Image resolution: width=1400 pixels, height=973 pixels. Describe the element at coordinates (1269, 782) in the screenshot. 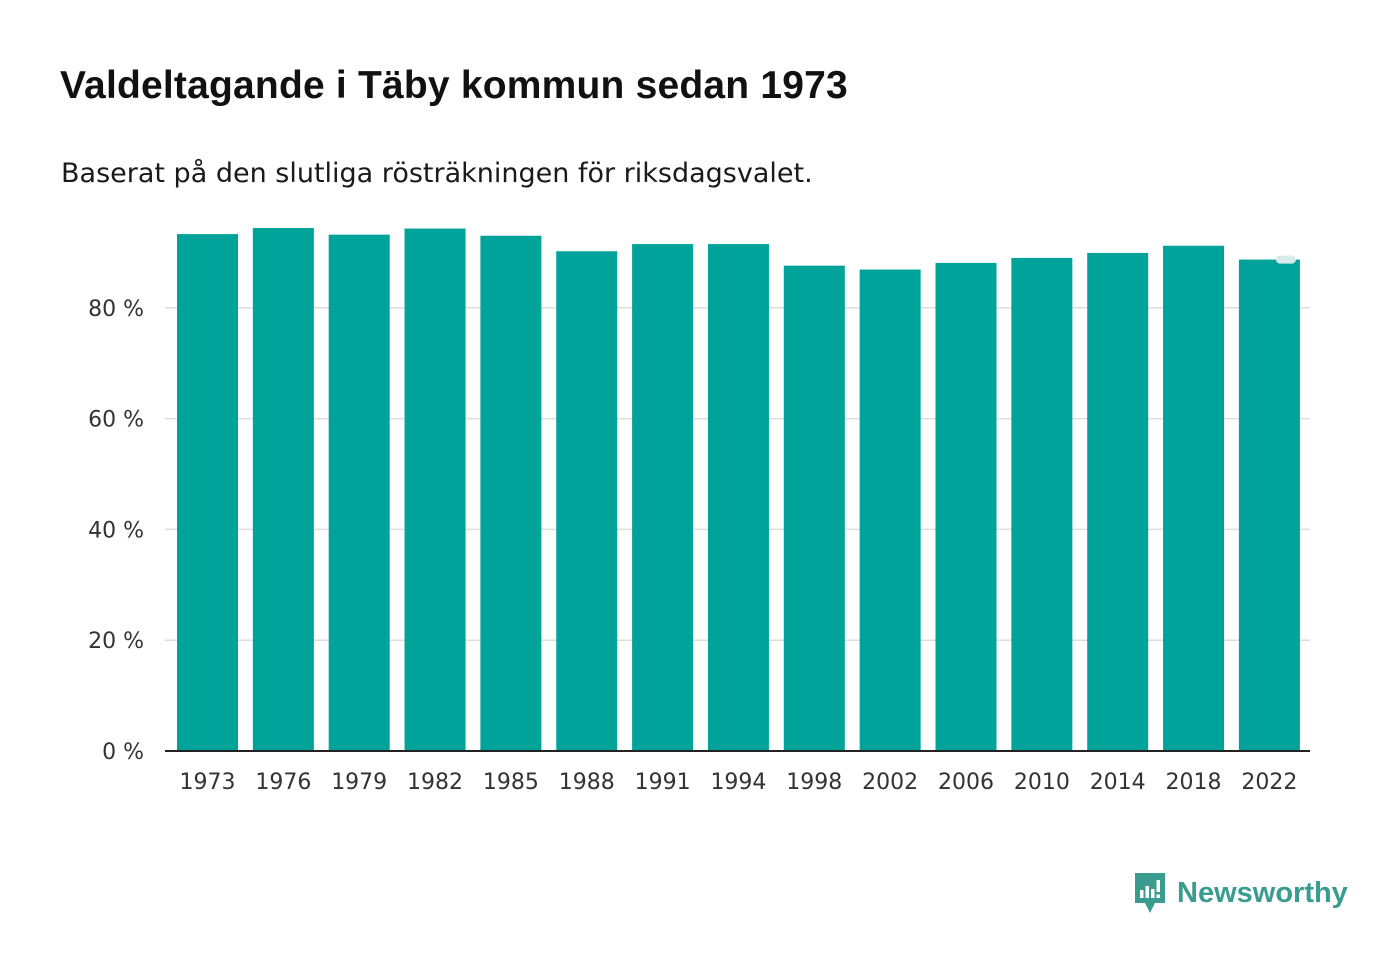

I see `x-tick-label: 2022` at that location.